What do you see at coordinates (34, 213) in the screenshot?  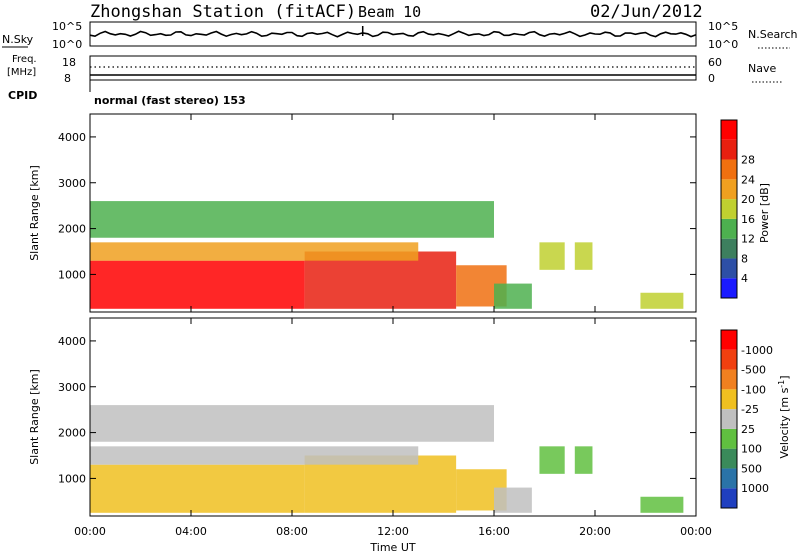 I see `power-range-axis-label: Slant Range [km]` at bounding box center [34, 213].